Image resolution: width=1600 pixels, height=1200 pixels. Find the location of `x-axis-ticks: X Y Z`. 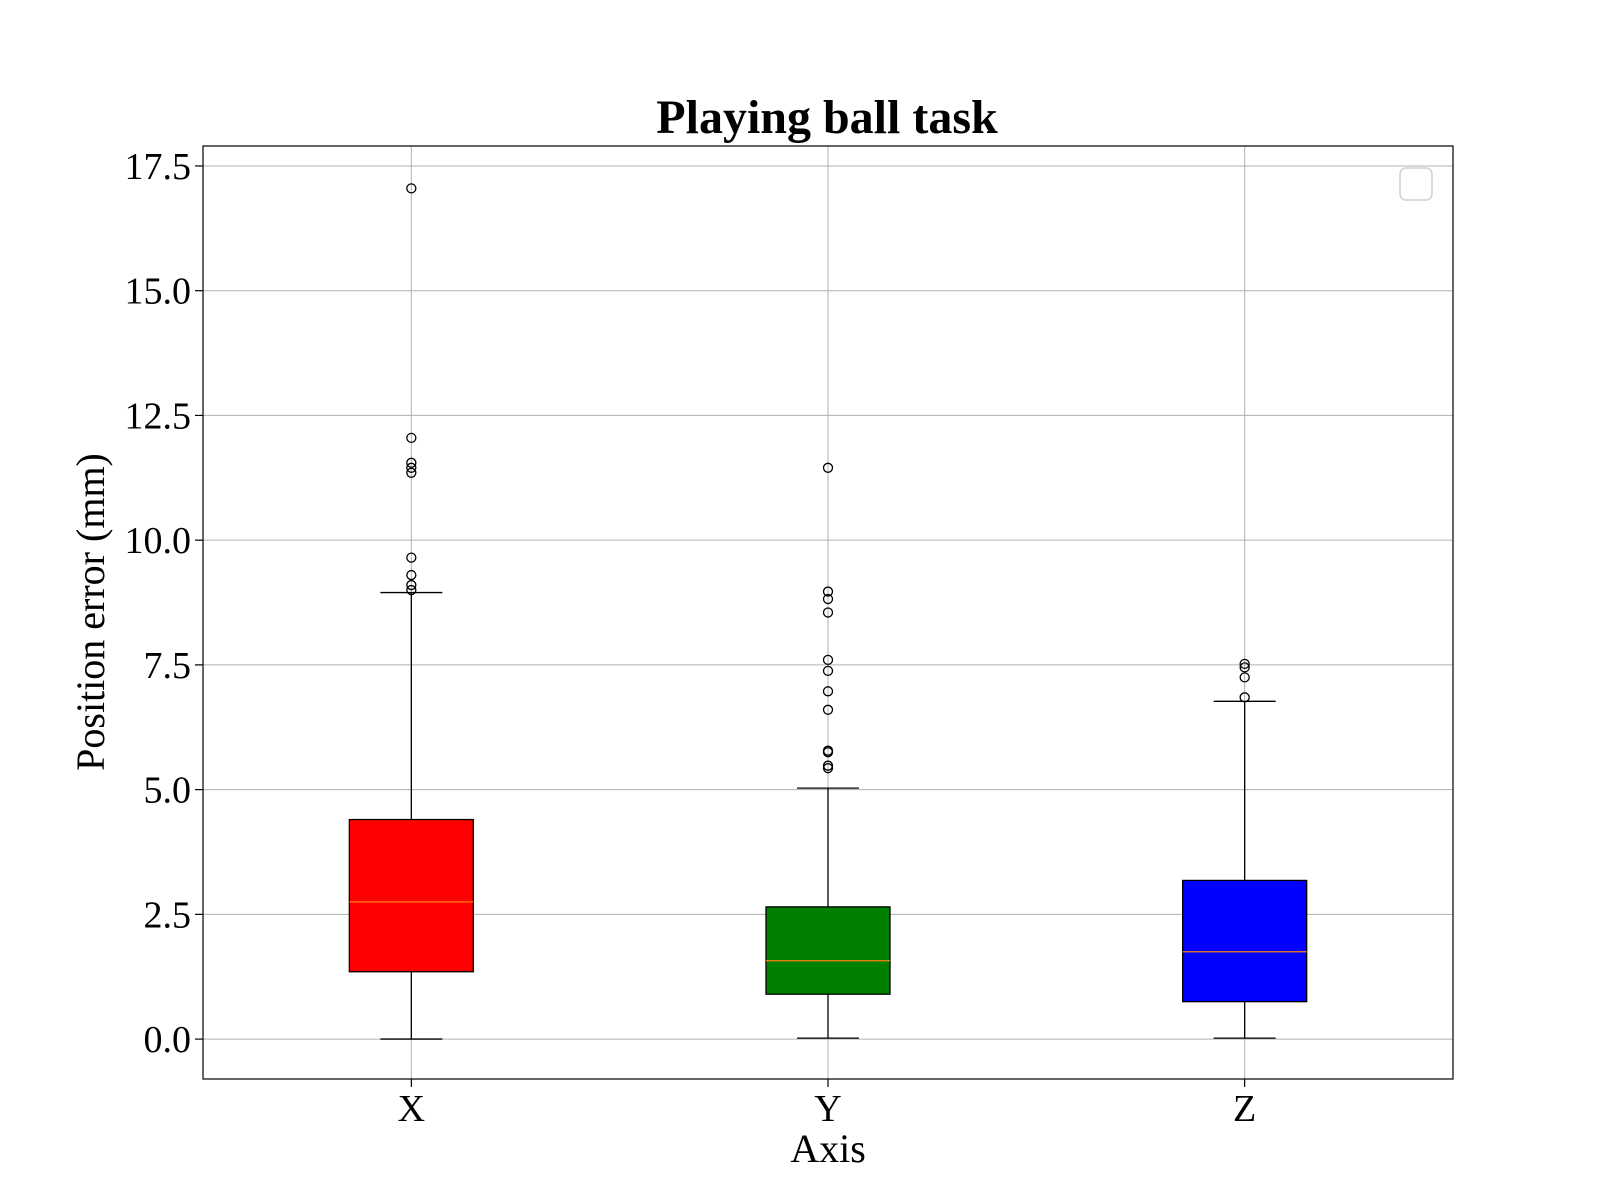

x-axis-ticks: X Y Z is located at coordinates (827, 1104).